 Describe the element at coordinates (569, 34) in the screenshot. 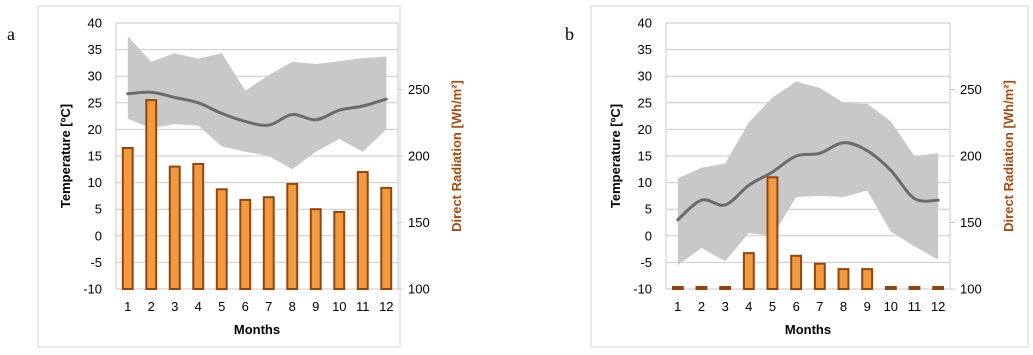

I see `panel-label: b` at that location.